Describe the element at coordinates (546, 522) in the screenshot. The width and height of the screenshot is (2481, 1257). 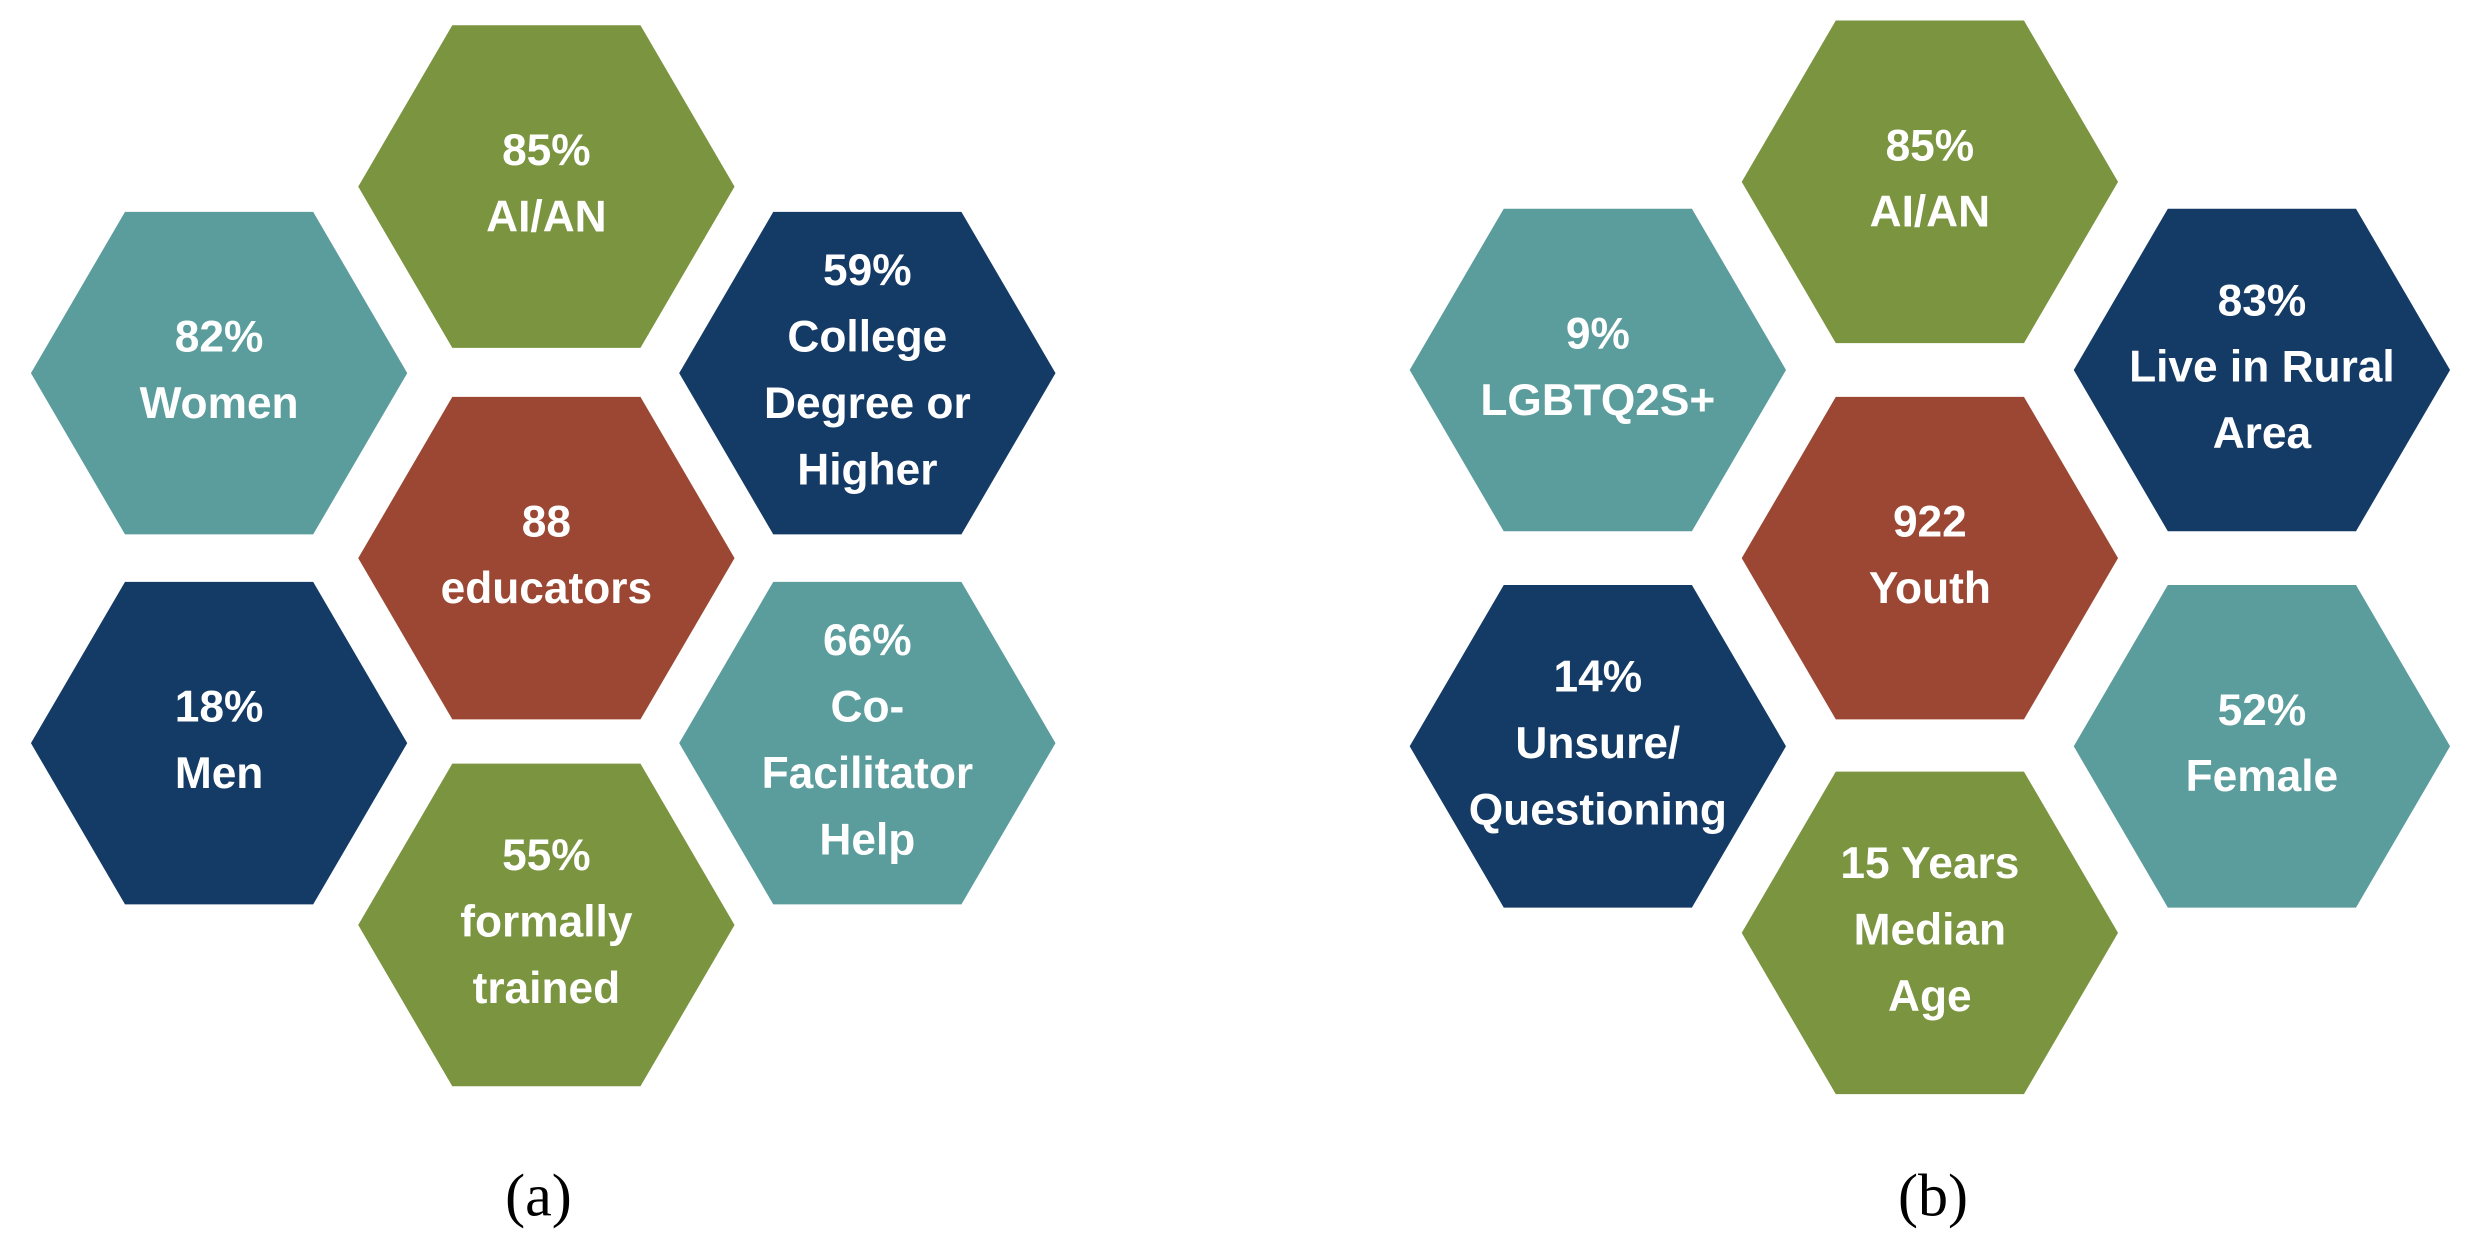
I see `hexagon-text: 88` at that location.